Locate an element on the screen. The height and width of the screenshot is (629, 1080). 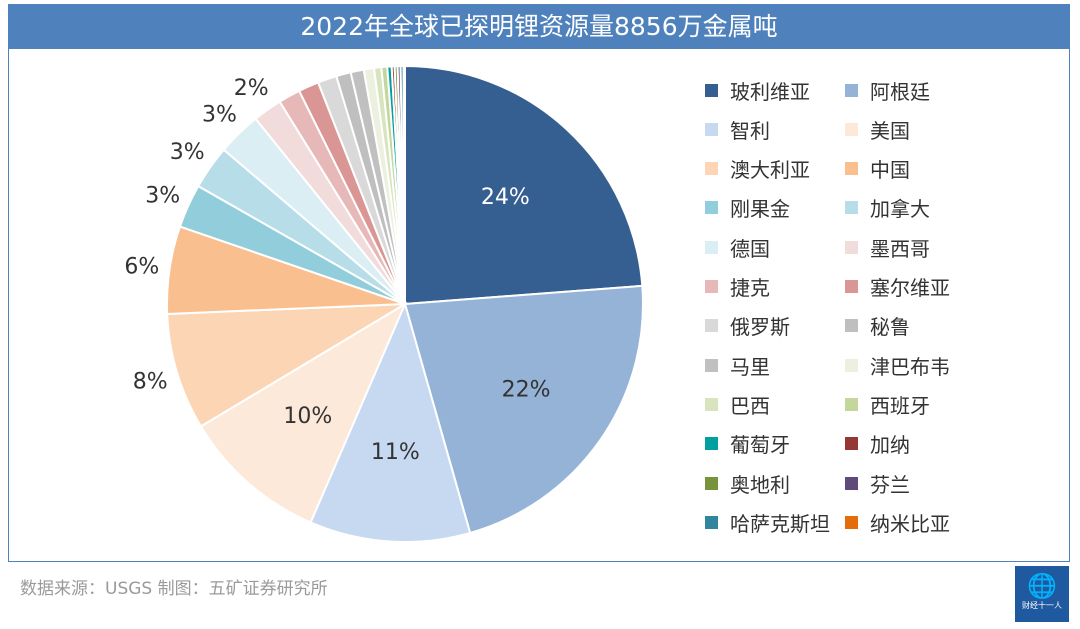
legend-label: 哈萨克斯坦 is located at coordinates (780, 523).